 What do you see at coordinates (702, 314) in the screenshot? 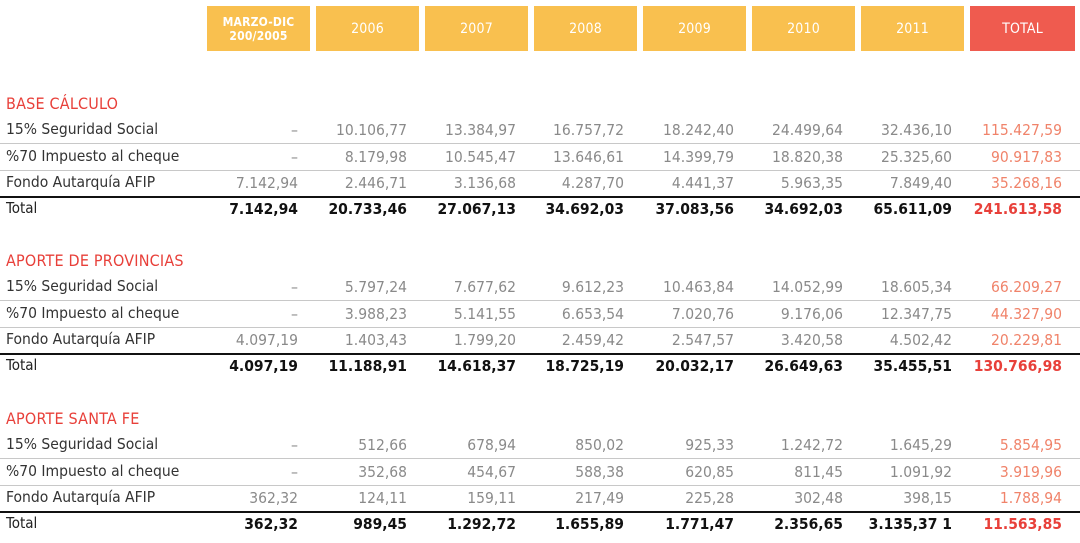
I see `value-cell: 7.020,76` at bounding box center [702, 314].